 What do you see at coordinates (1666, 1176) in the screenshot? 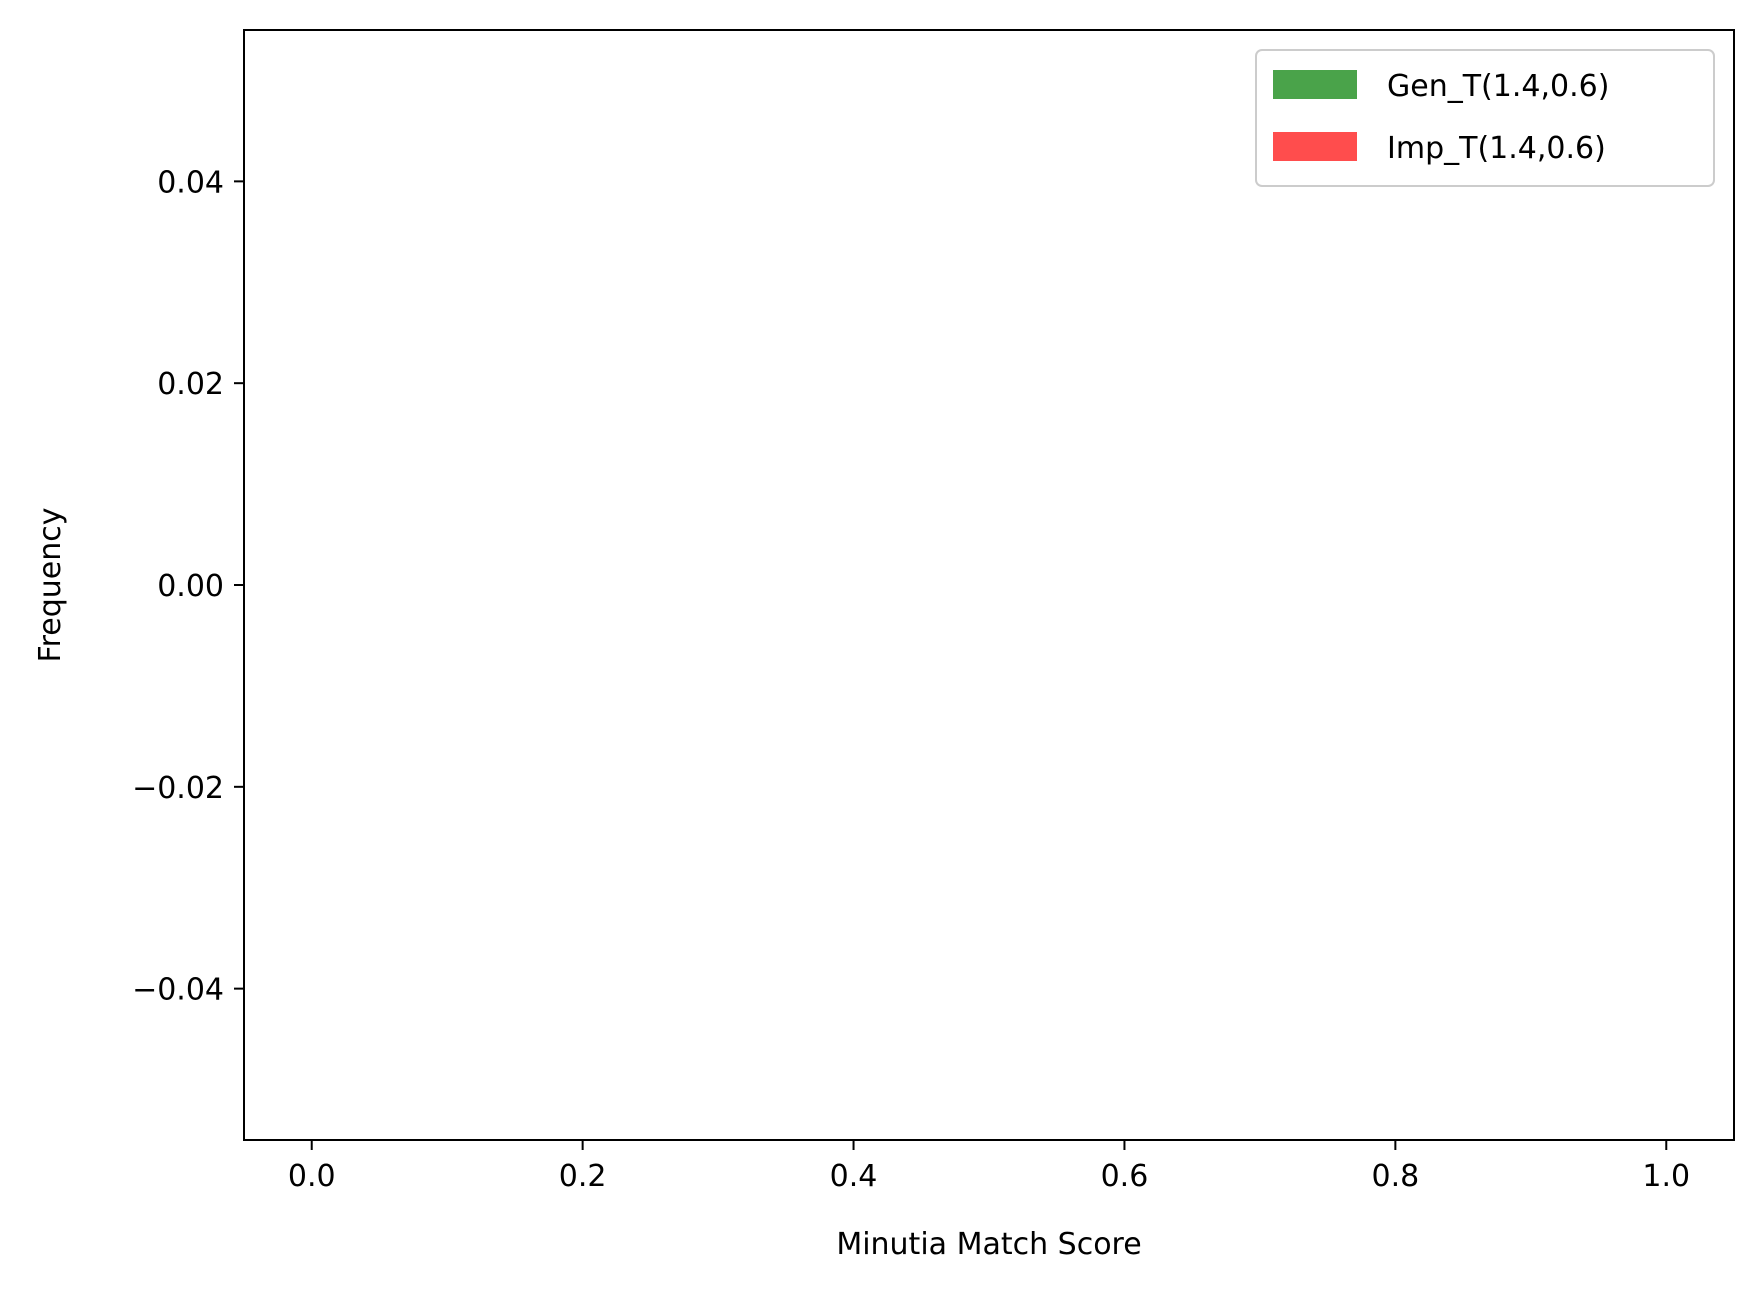
I see `x-tick-label-5: 1.0` at bounding box center [1666, 1176].